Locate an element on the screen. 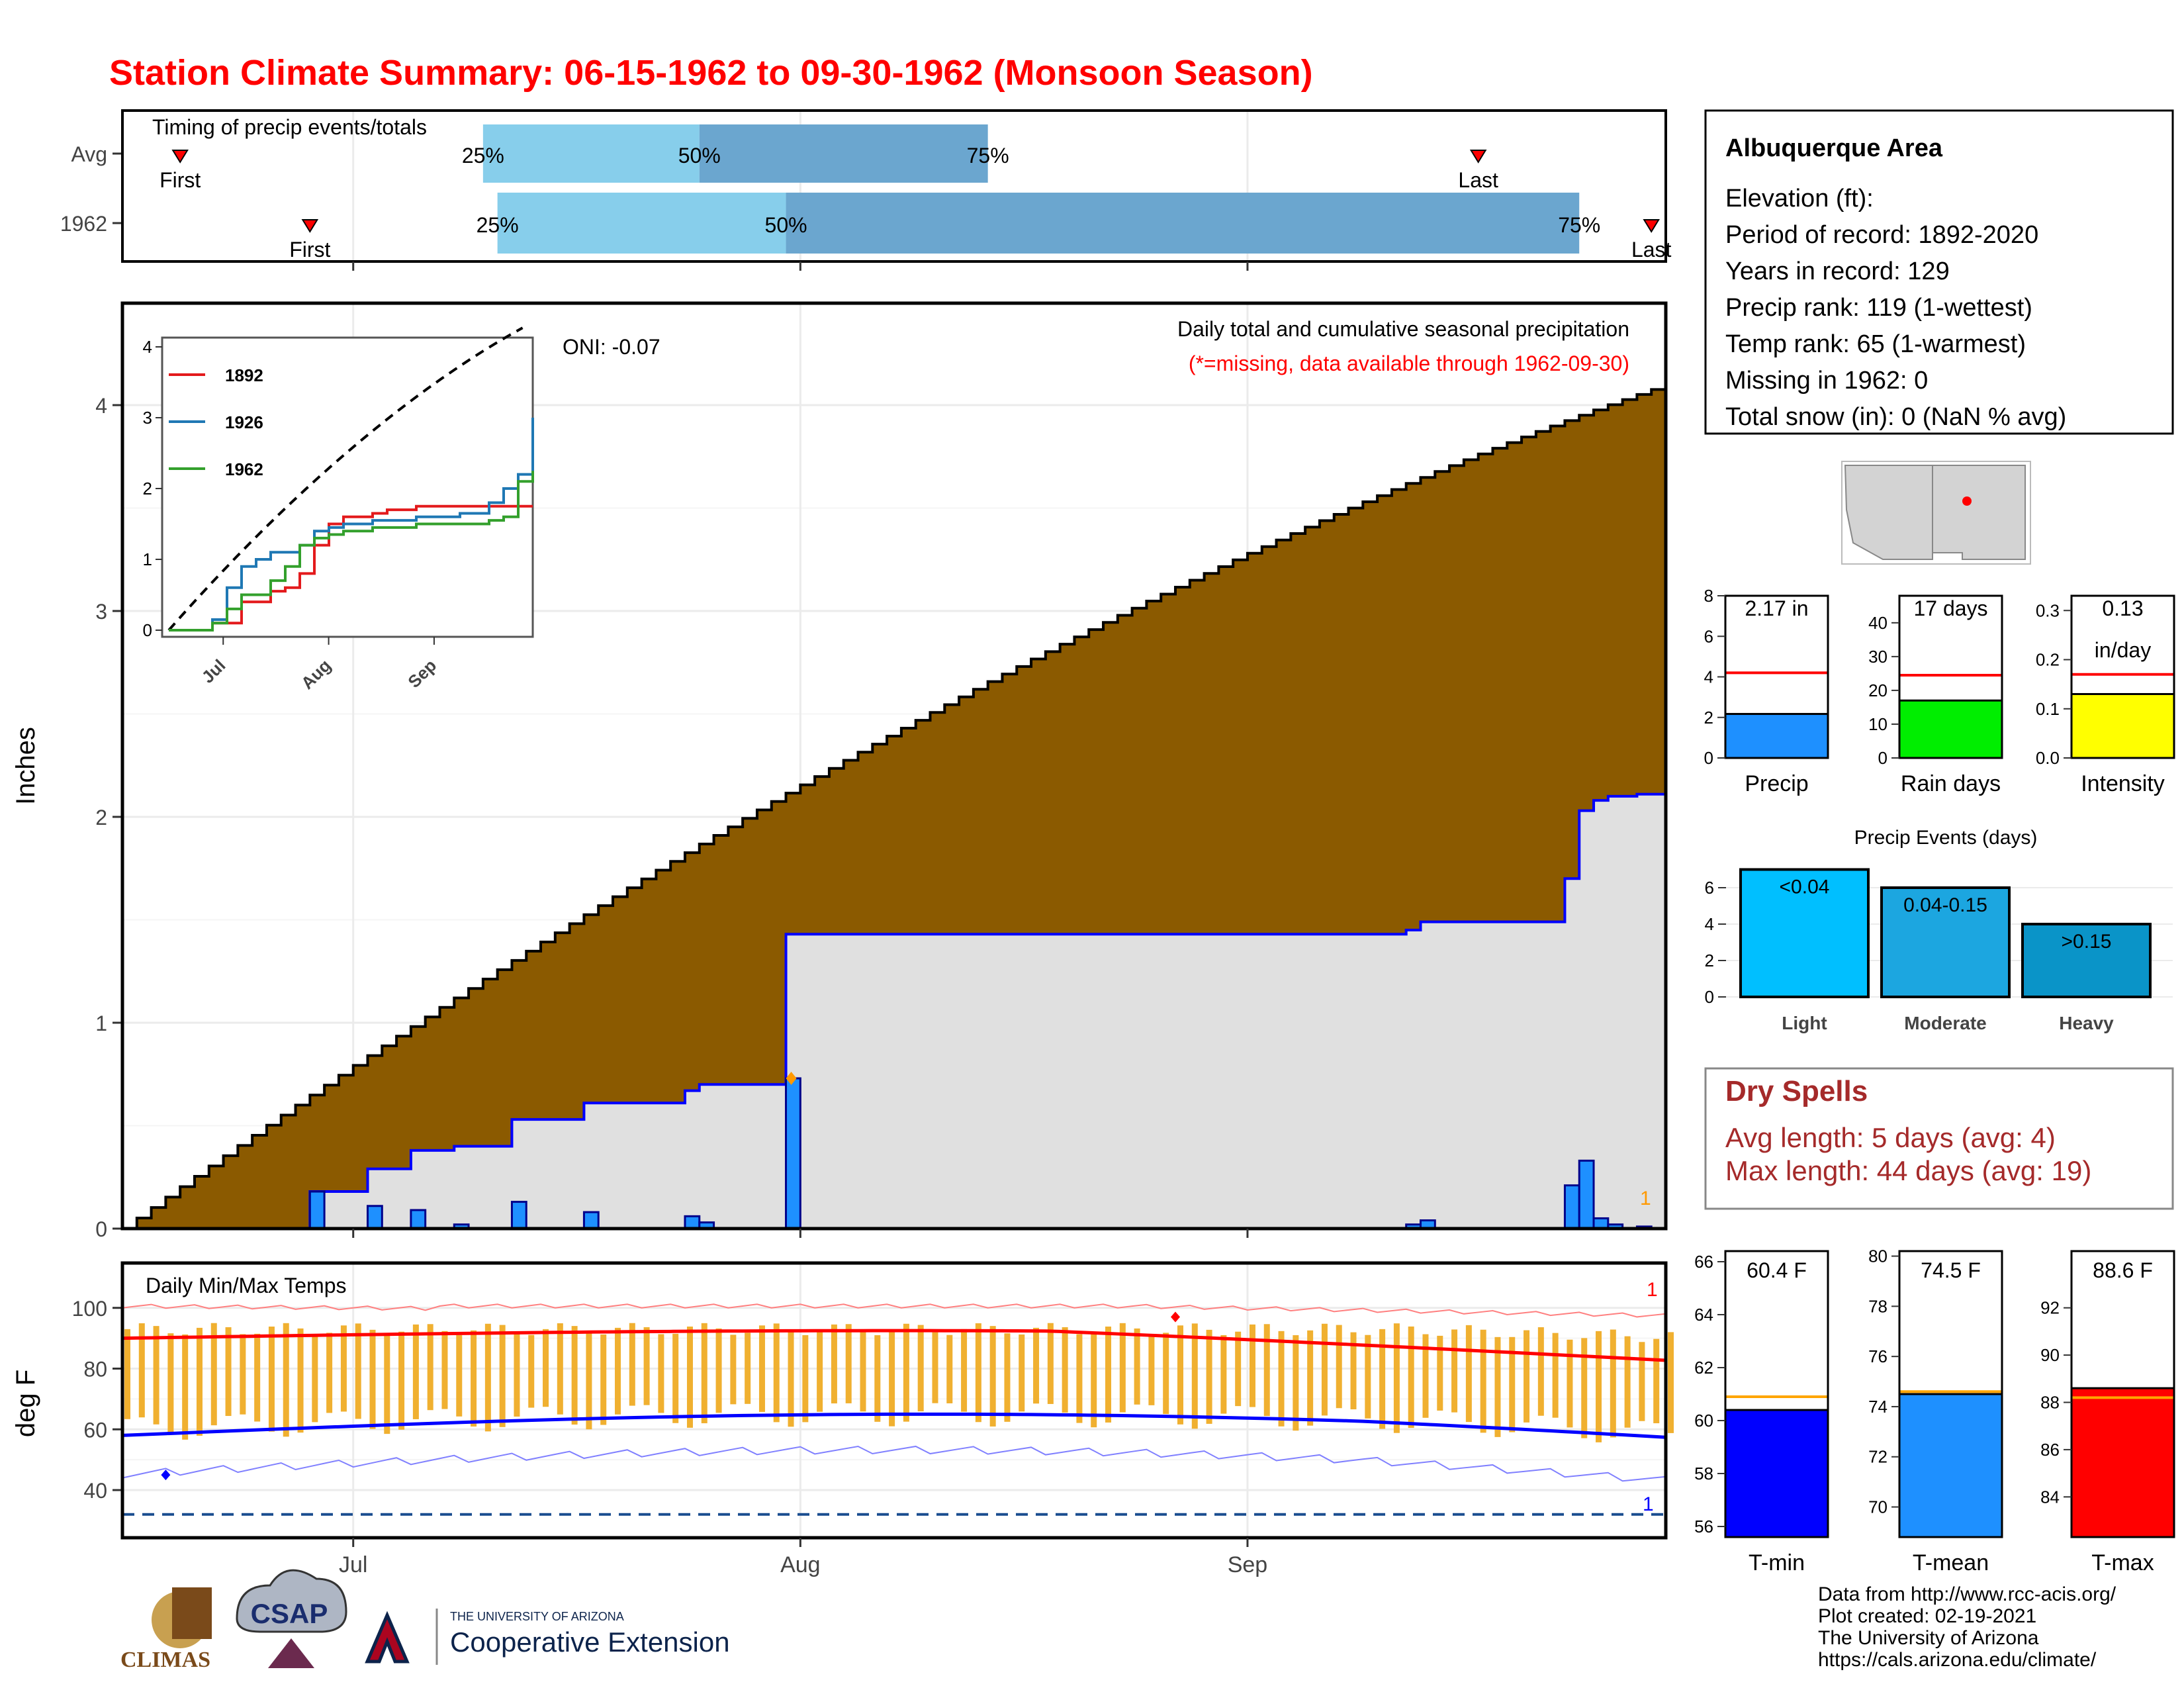 The height and width of the screenshot is (1688, 2184). temp-bar-tick-label: 80 is located at coordinates (1878, 1256).